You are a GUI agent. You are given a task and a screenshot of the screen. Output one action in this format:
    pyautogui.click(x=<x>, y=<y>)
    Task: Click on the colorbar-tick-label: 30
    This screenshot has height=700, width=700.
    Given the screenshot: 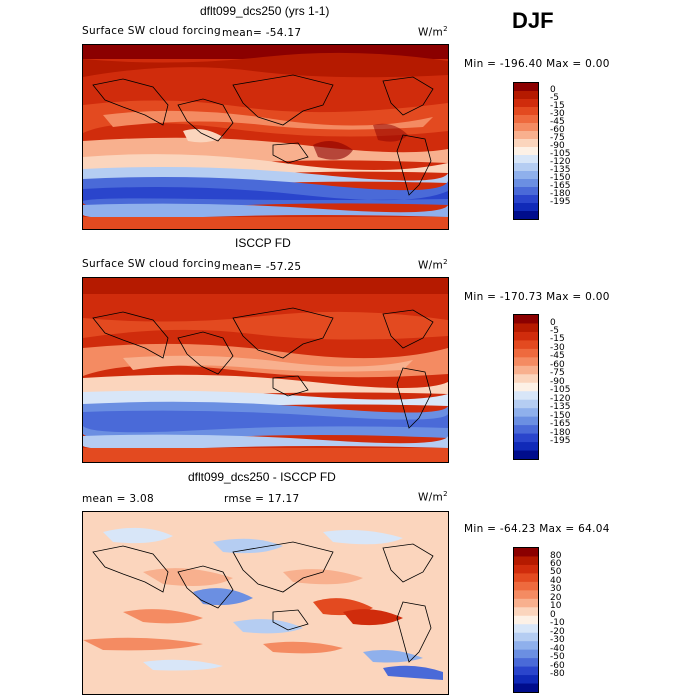 What is the action you would take?
    pyautogui.click(x=556, y=589)
    